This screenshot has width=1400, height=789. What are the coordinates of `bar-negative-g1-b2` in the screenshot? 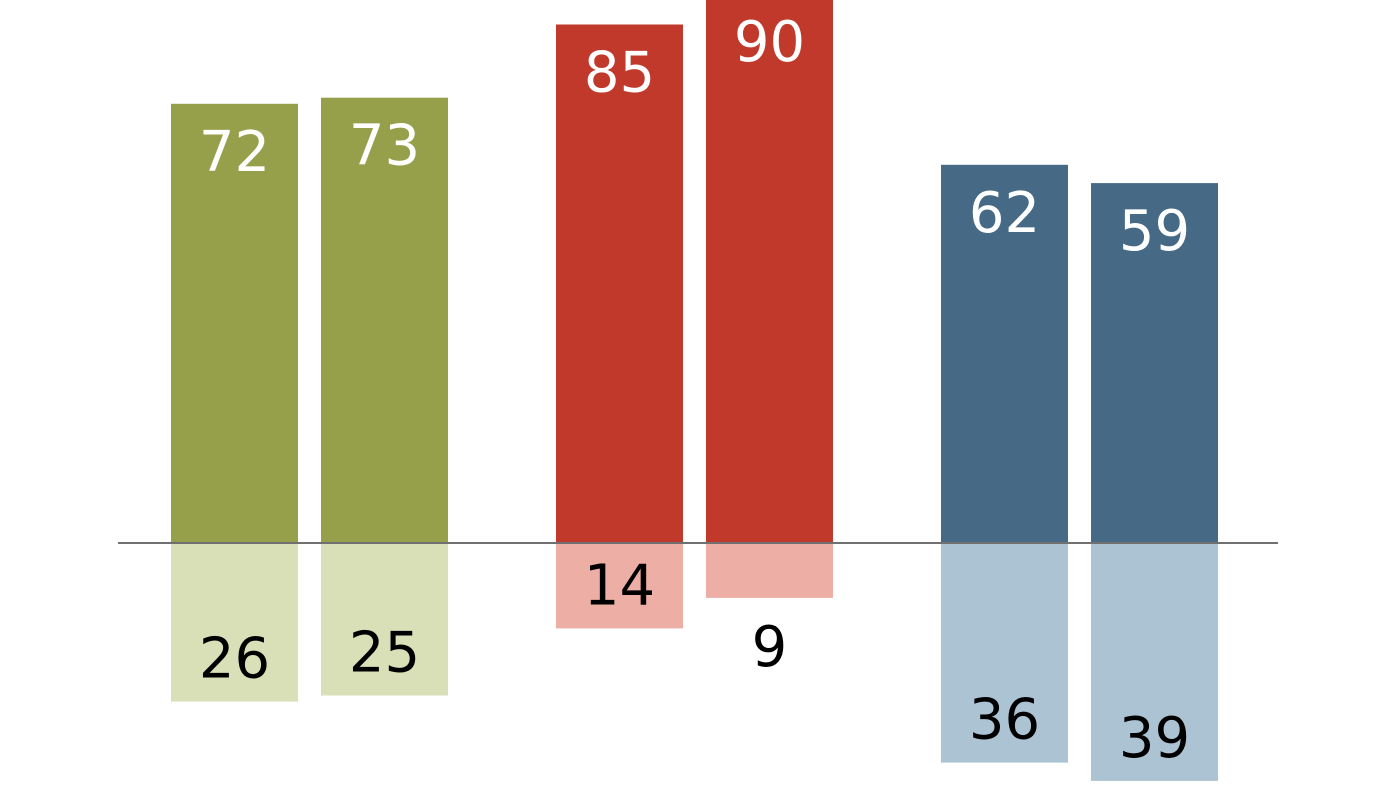 It's located at (384, 619).